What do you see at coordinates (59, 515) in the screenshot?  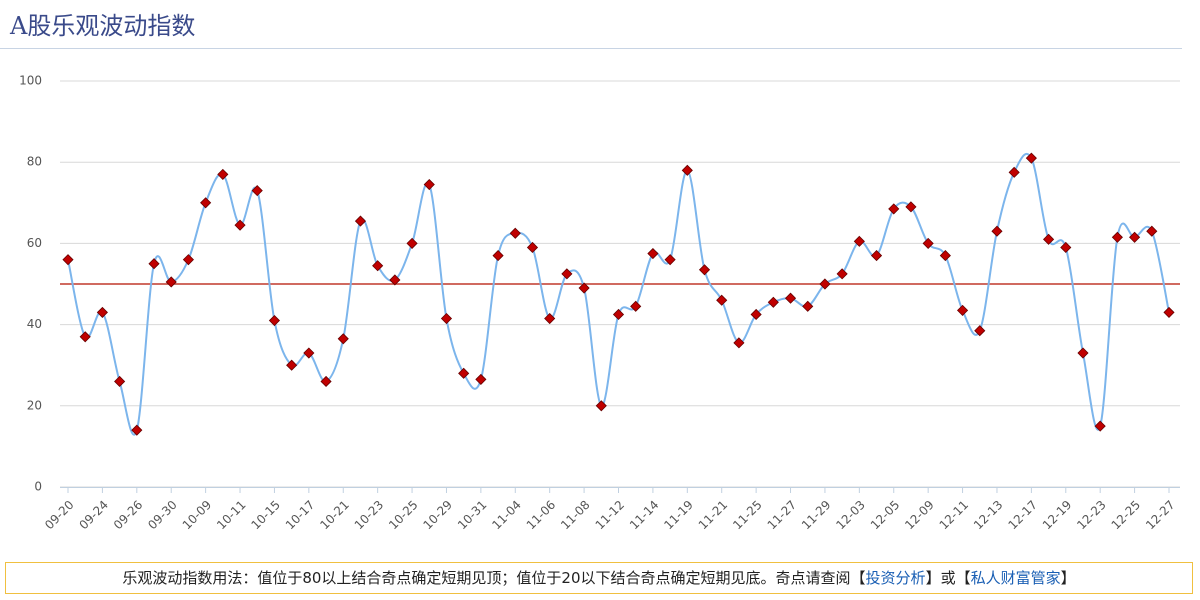 I see `x-tick-label: 09-20` at bounding box center [59, 515].